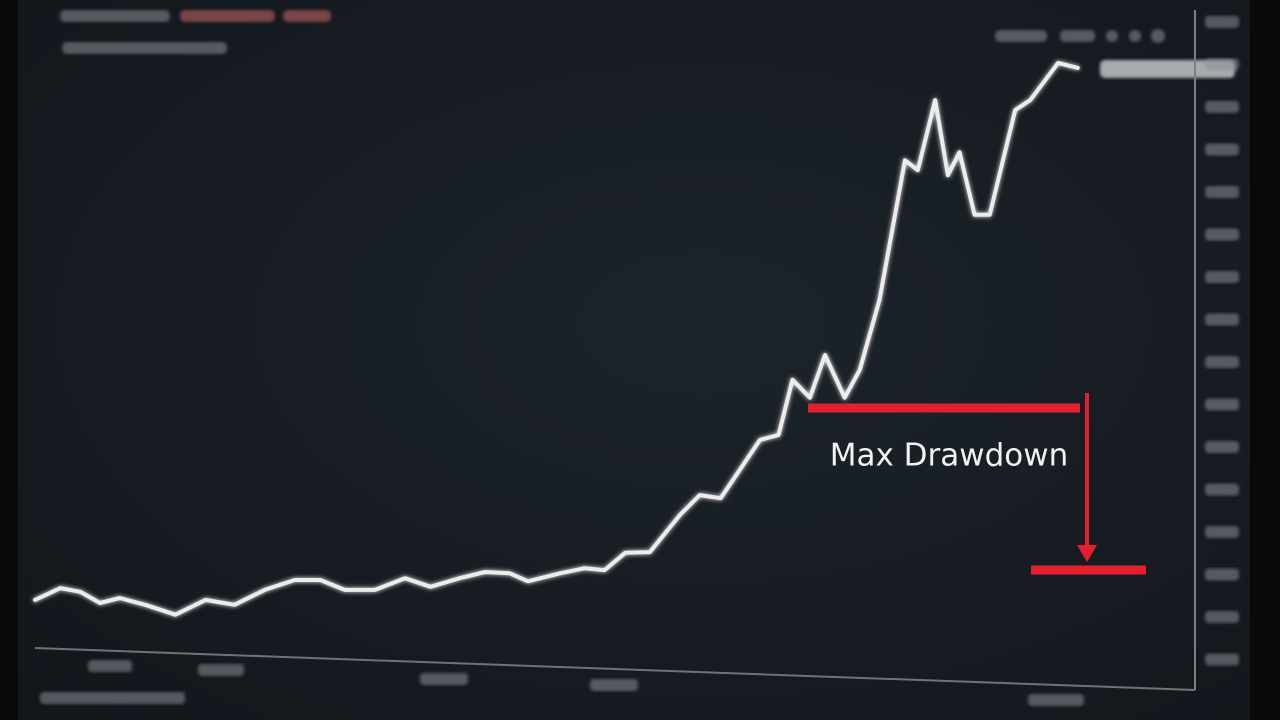 Image resolution: width=1280 pixels, height=720 pixels. I want to click on price-axis-labels, so click(1222, 341).